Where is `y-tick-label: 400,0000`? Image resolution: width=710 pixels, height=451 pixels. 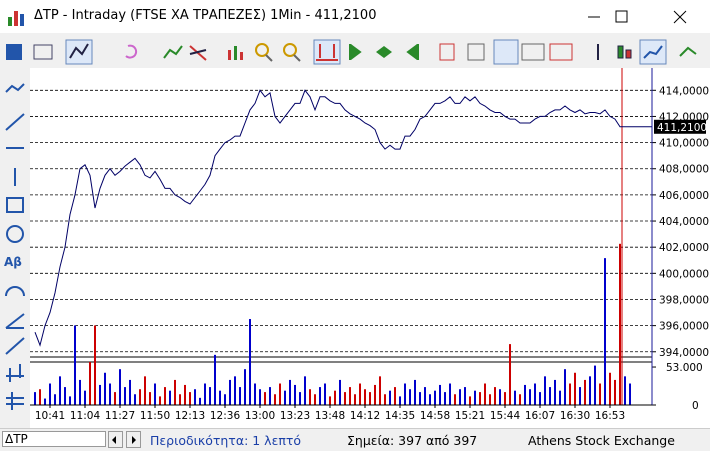 y-tick-label: 400,0000 is located at coordinates (684, 274).